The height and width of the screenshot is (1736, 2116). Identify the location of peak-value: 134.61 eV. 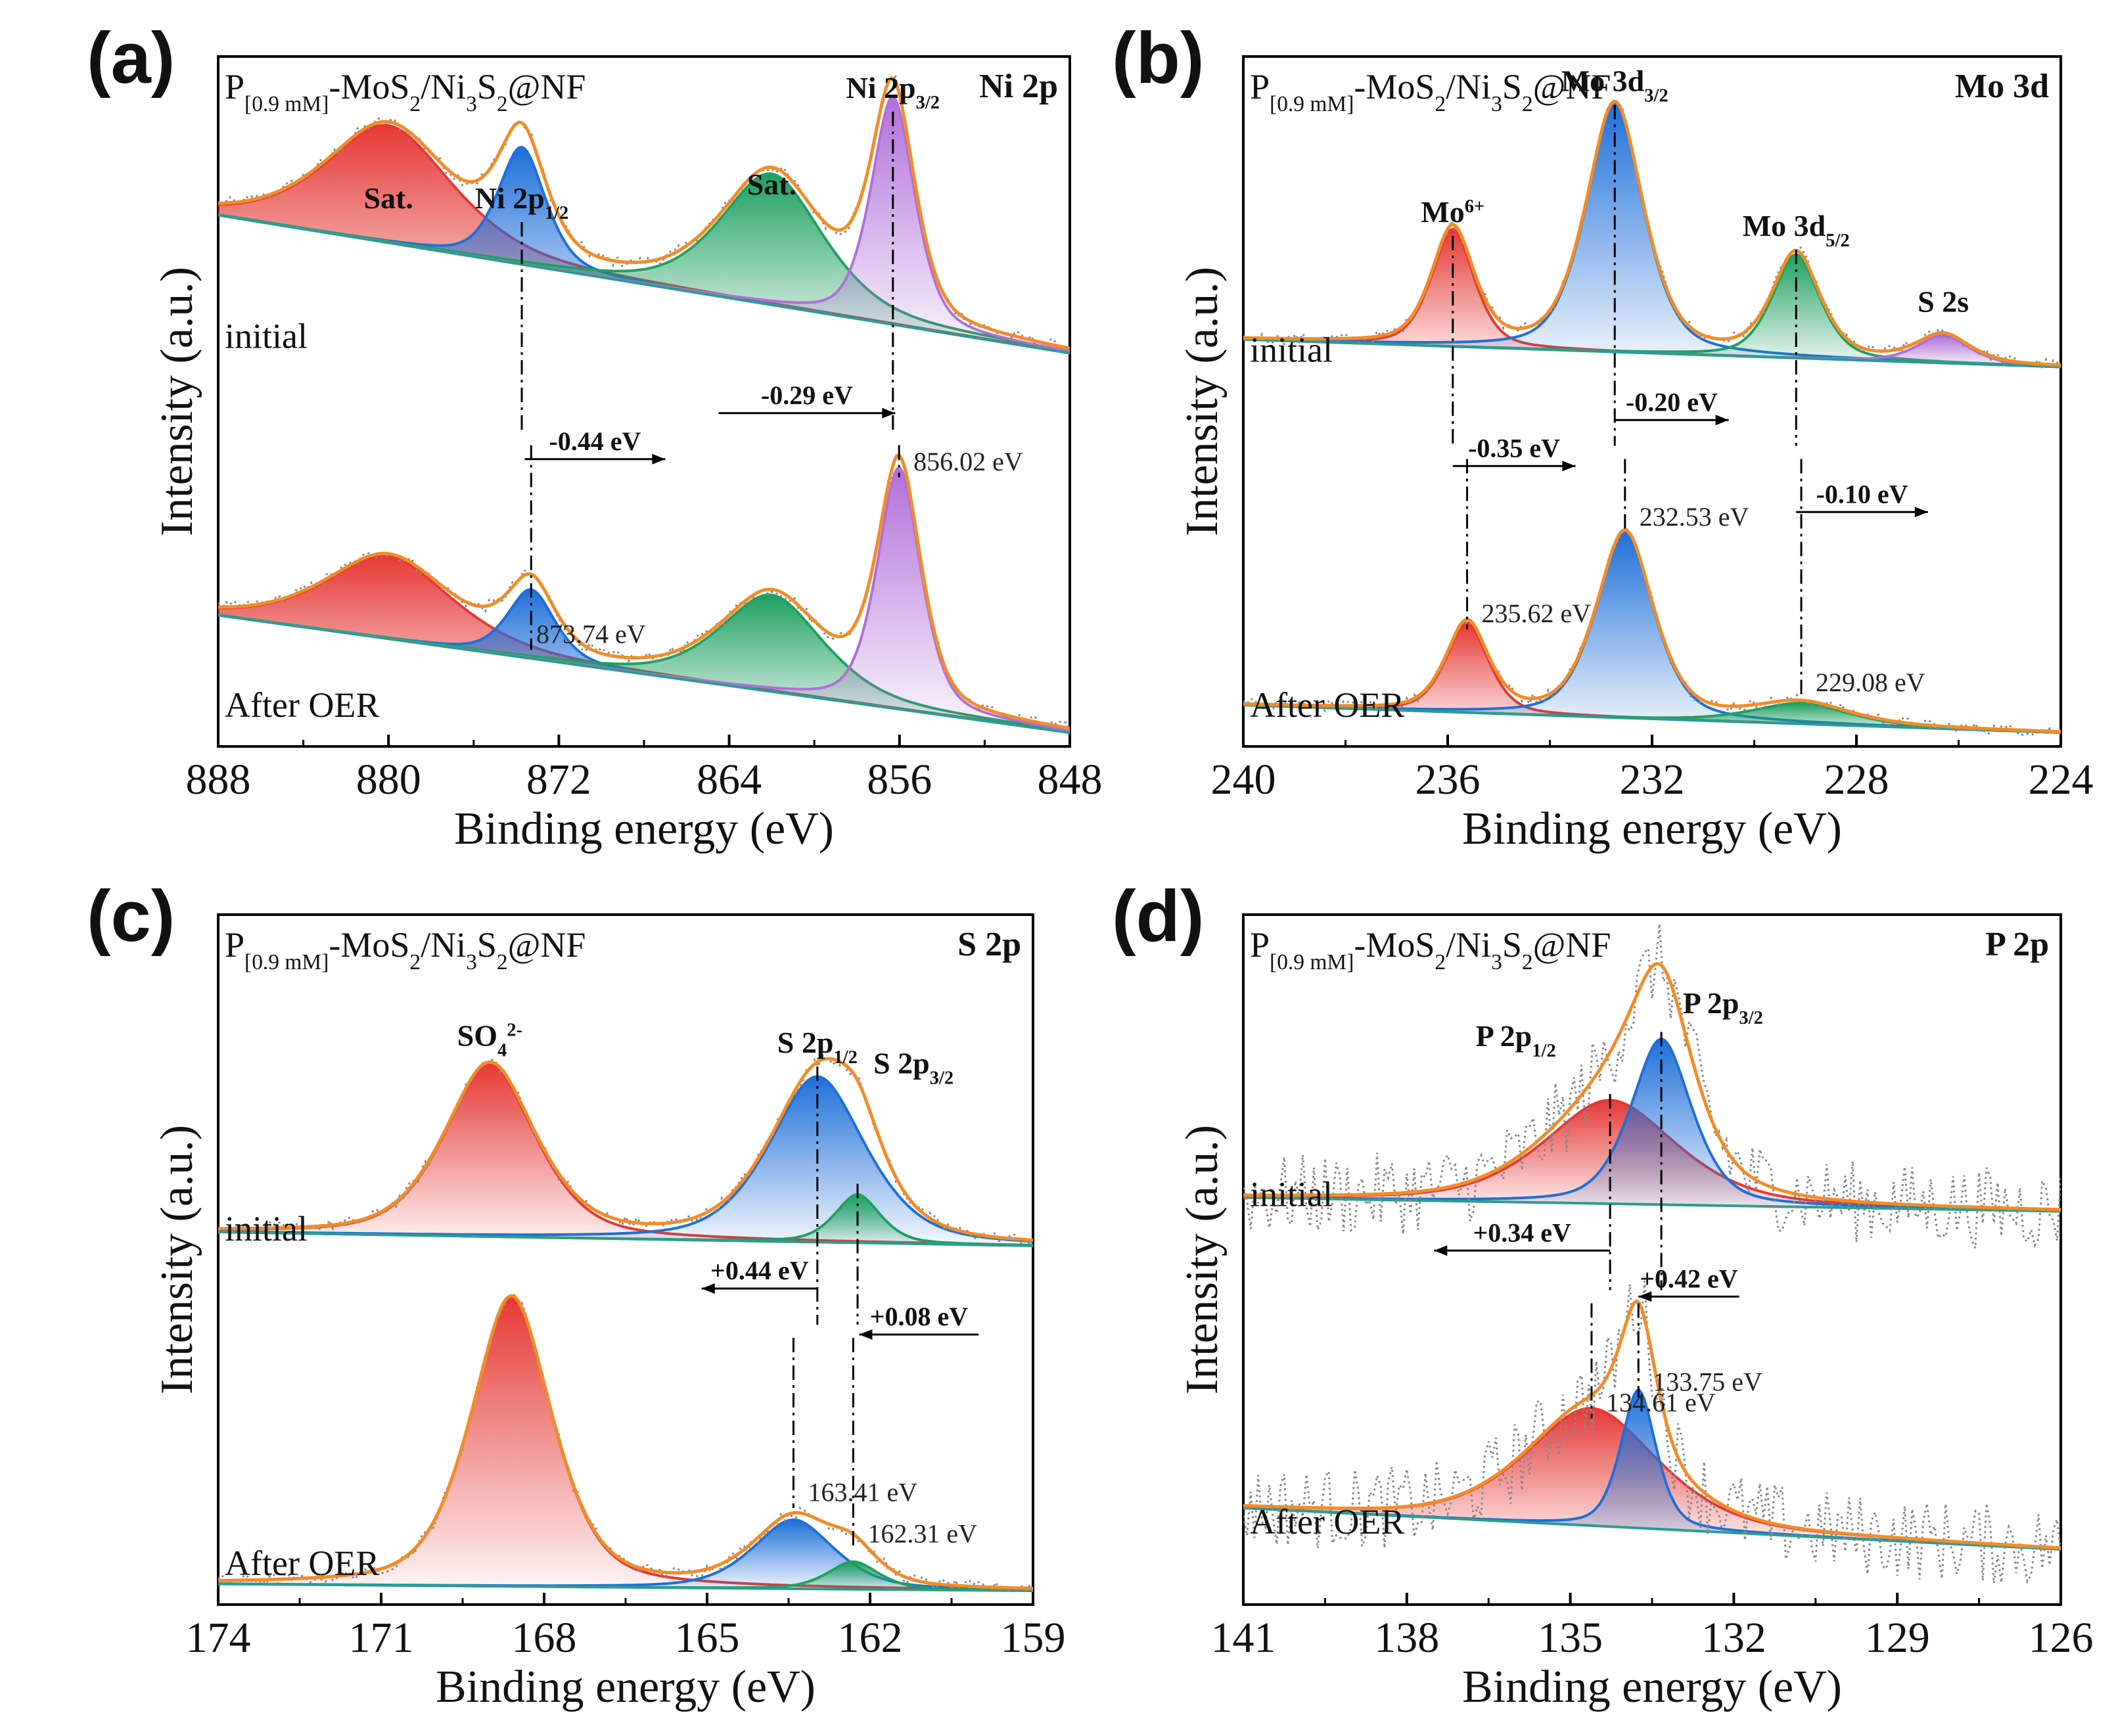
(1661, 1402).